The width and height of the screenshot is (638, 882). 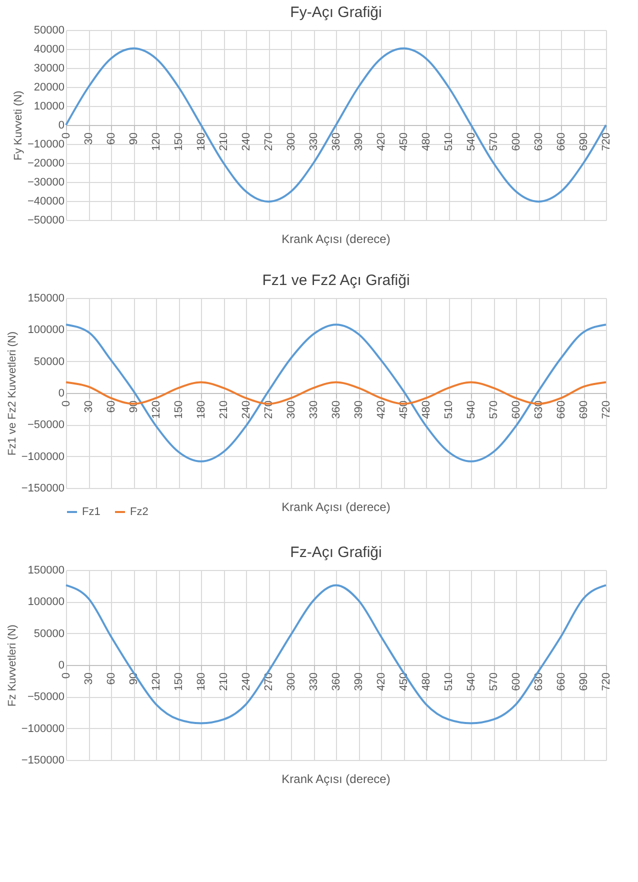 I want to click on x-tick-label: 270, so click(x=269, y=141).